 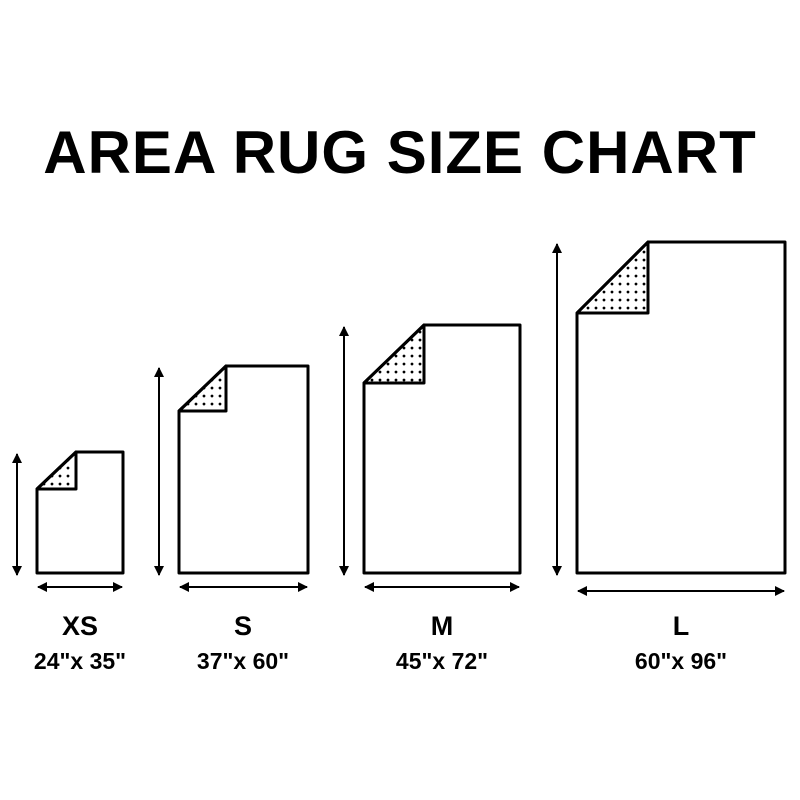 I want to click on chart-title: AREA RUG SIZE CHART, so click(x=400, y=152).